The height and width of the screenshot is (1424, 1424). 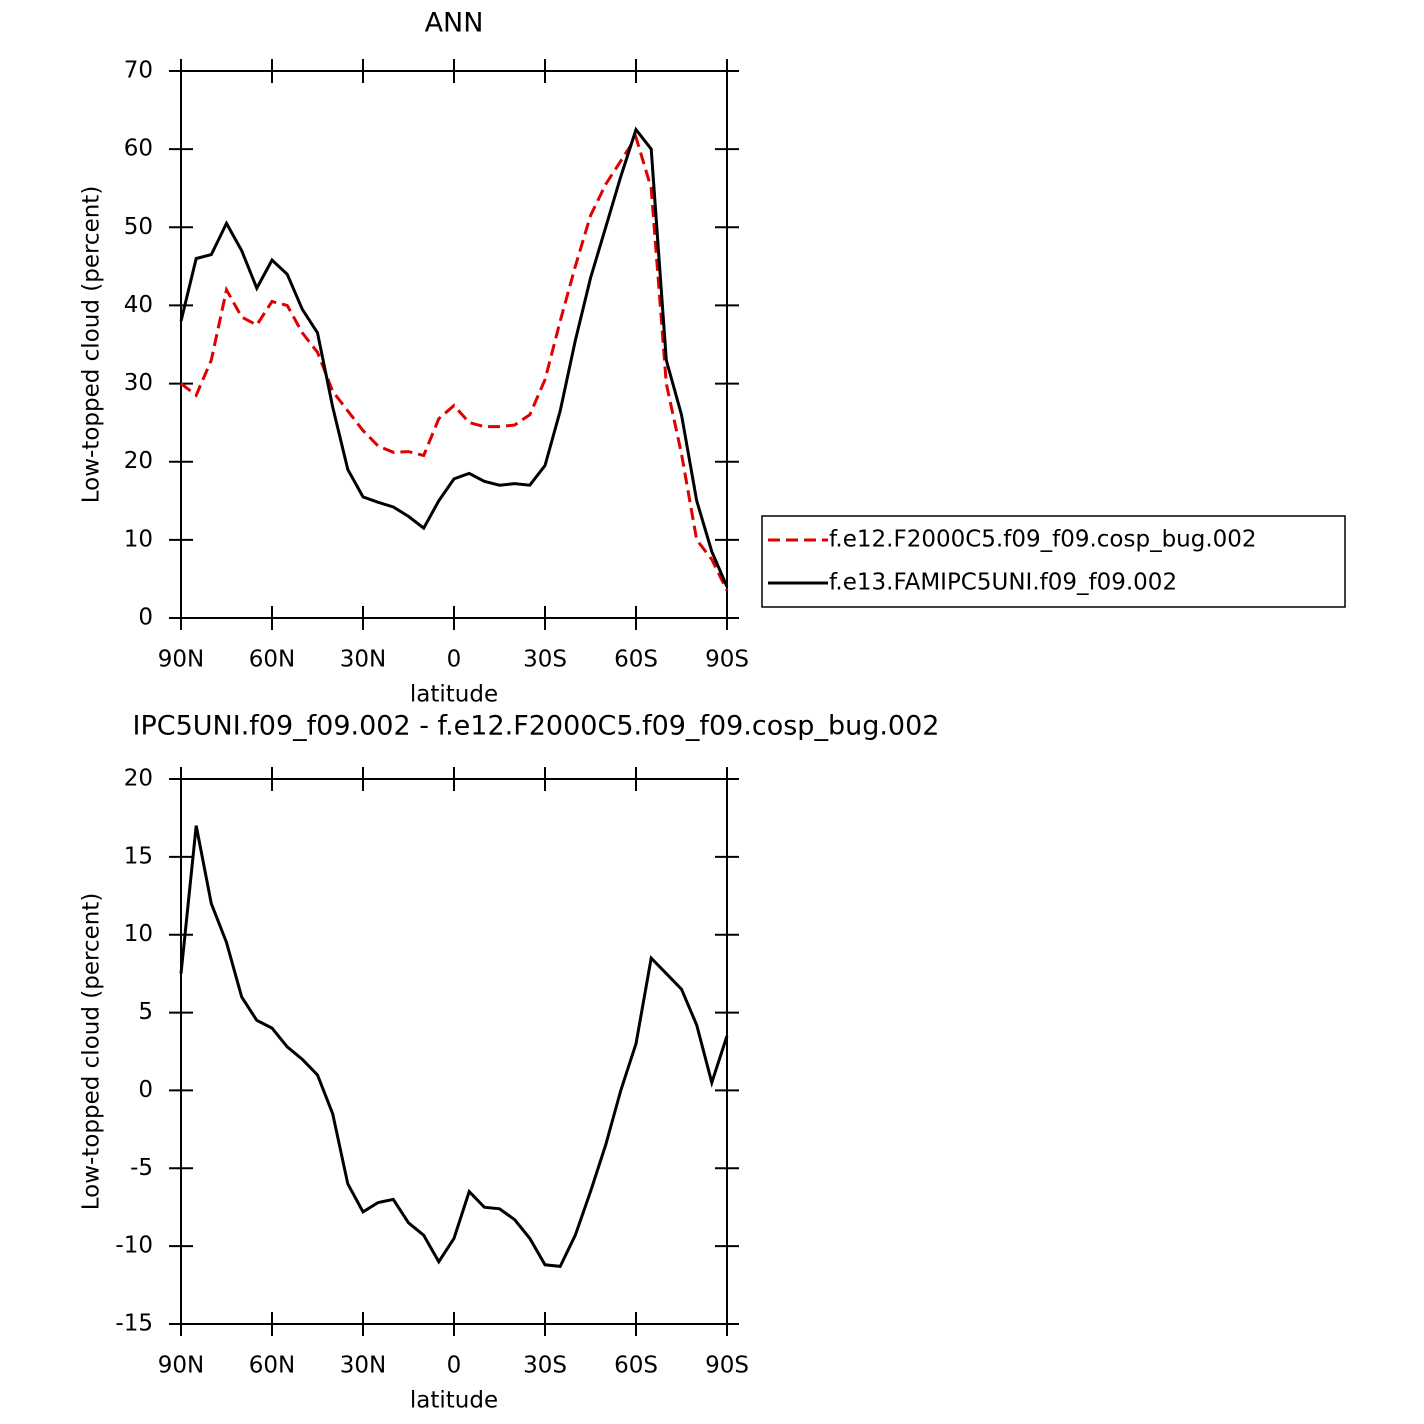 What do you see at coordinates (134, 1324) in the screenshot?
I see `y-tick-label: -15` at bounding box center [134, 1324].